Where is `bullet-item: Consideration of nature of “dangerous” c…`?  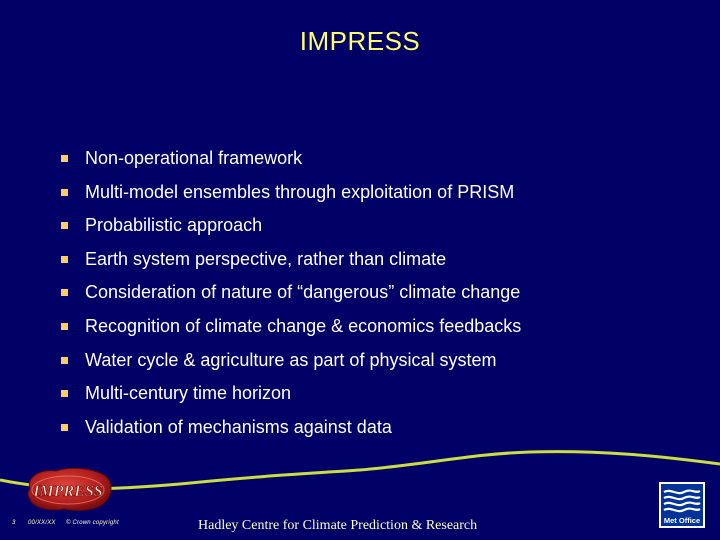 bullet-item: Consideration of nature of “dangerous” c… is located at coordinates (380, 296).